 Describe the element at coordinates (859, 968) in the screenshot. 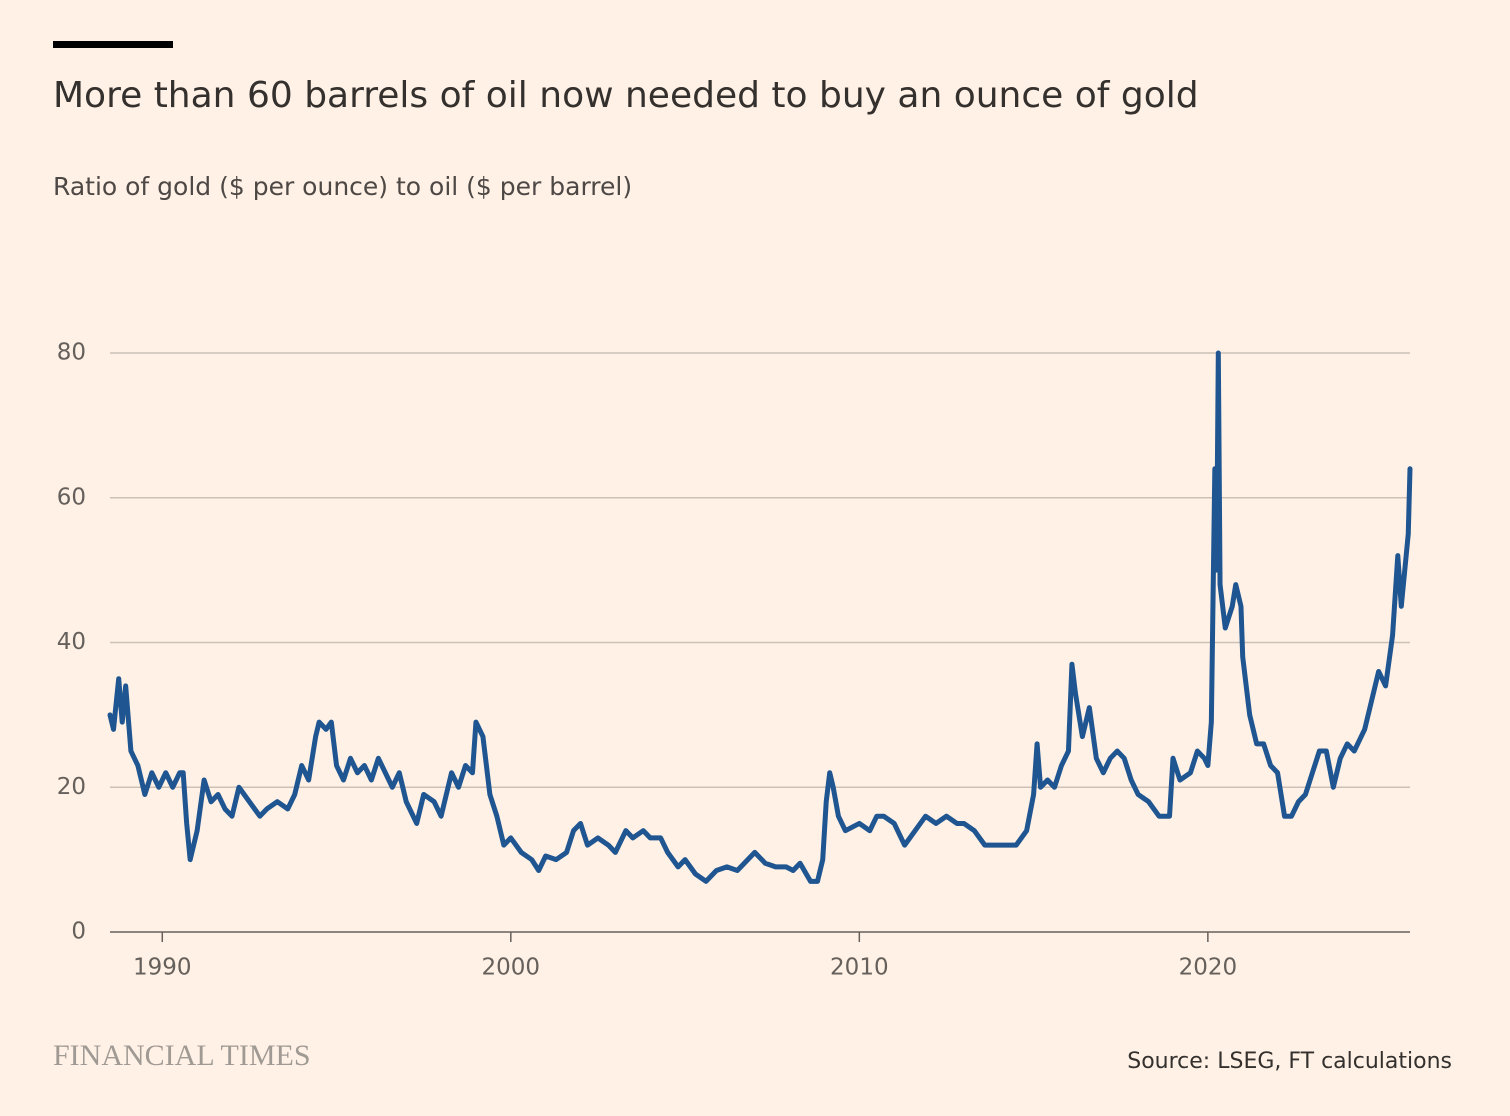

I see `x-tick-label: 2010` at that location.